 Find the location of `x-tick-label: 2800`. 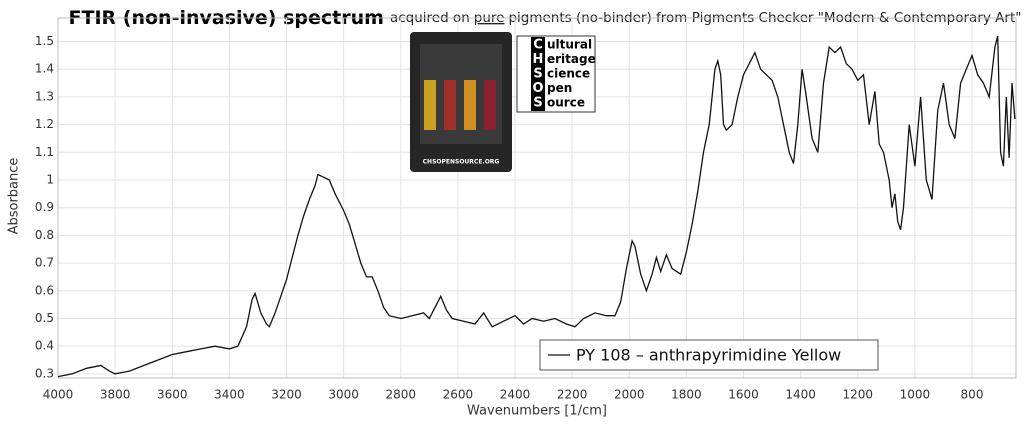

x-tick-label: 2800 is located at coordinates (400, 395).